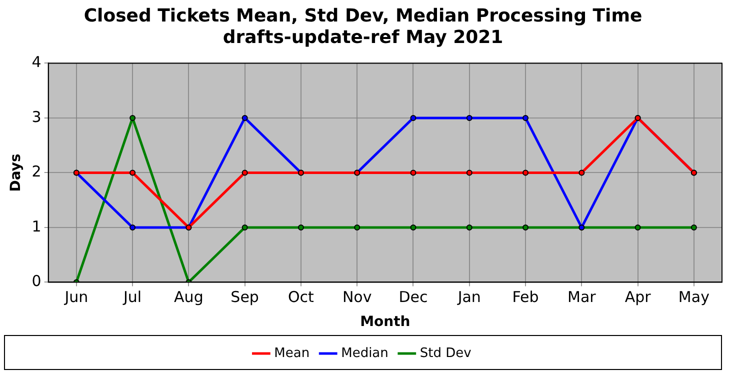 The image size is (732, 378). Describe the element at coordinates (76, 297) in the screenshot. I see `x-tick-label: Jun` at that location.